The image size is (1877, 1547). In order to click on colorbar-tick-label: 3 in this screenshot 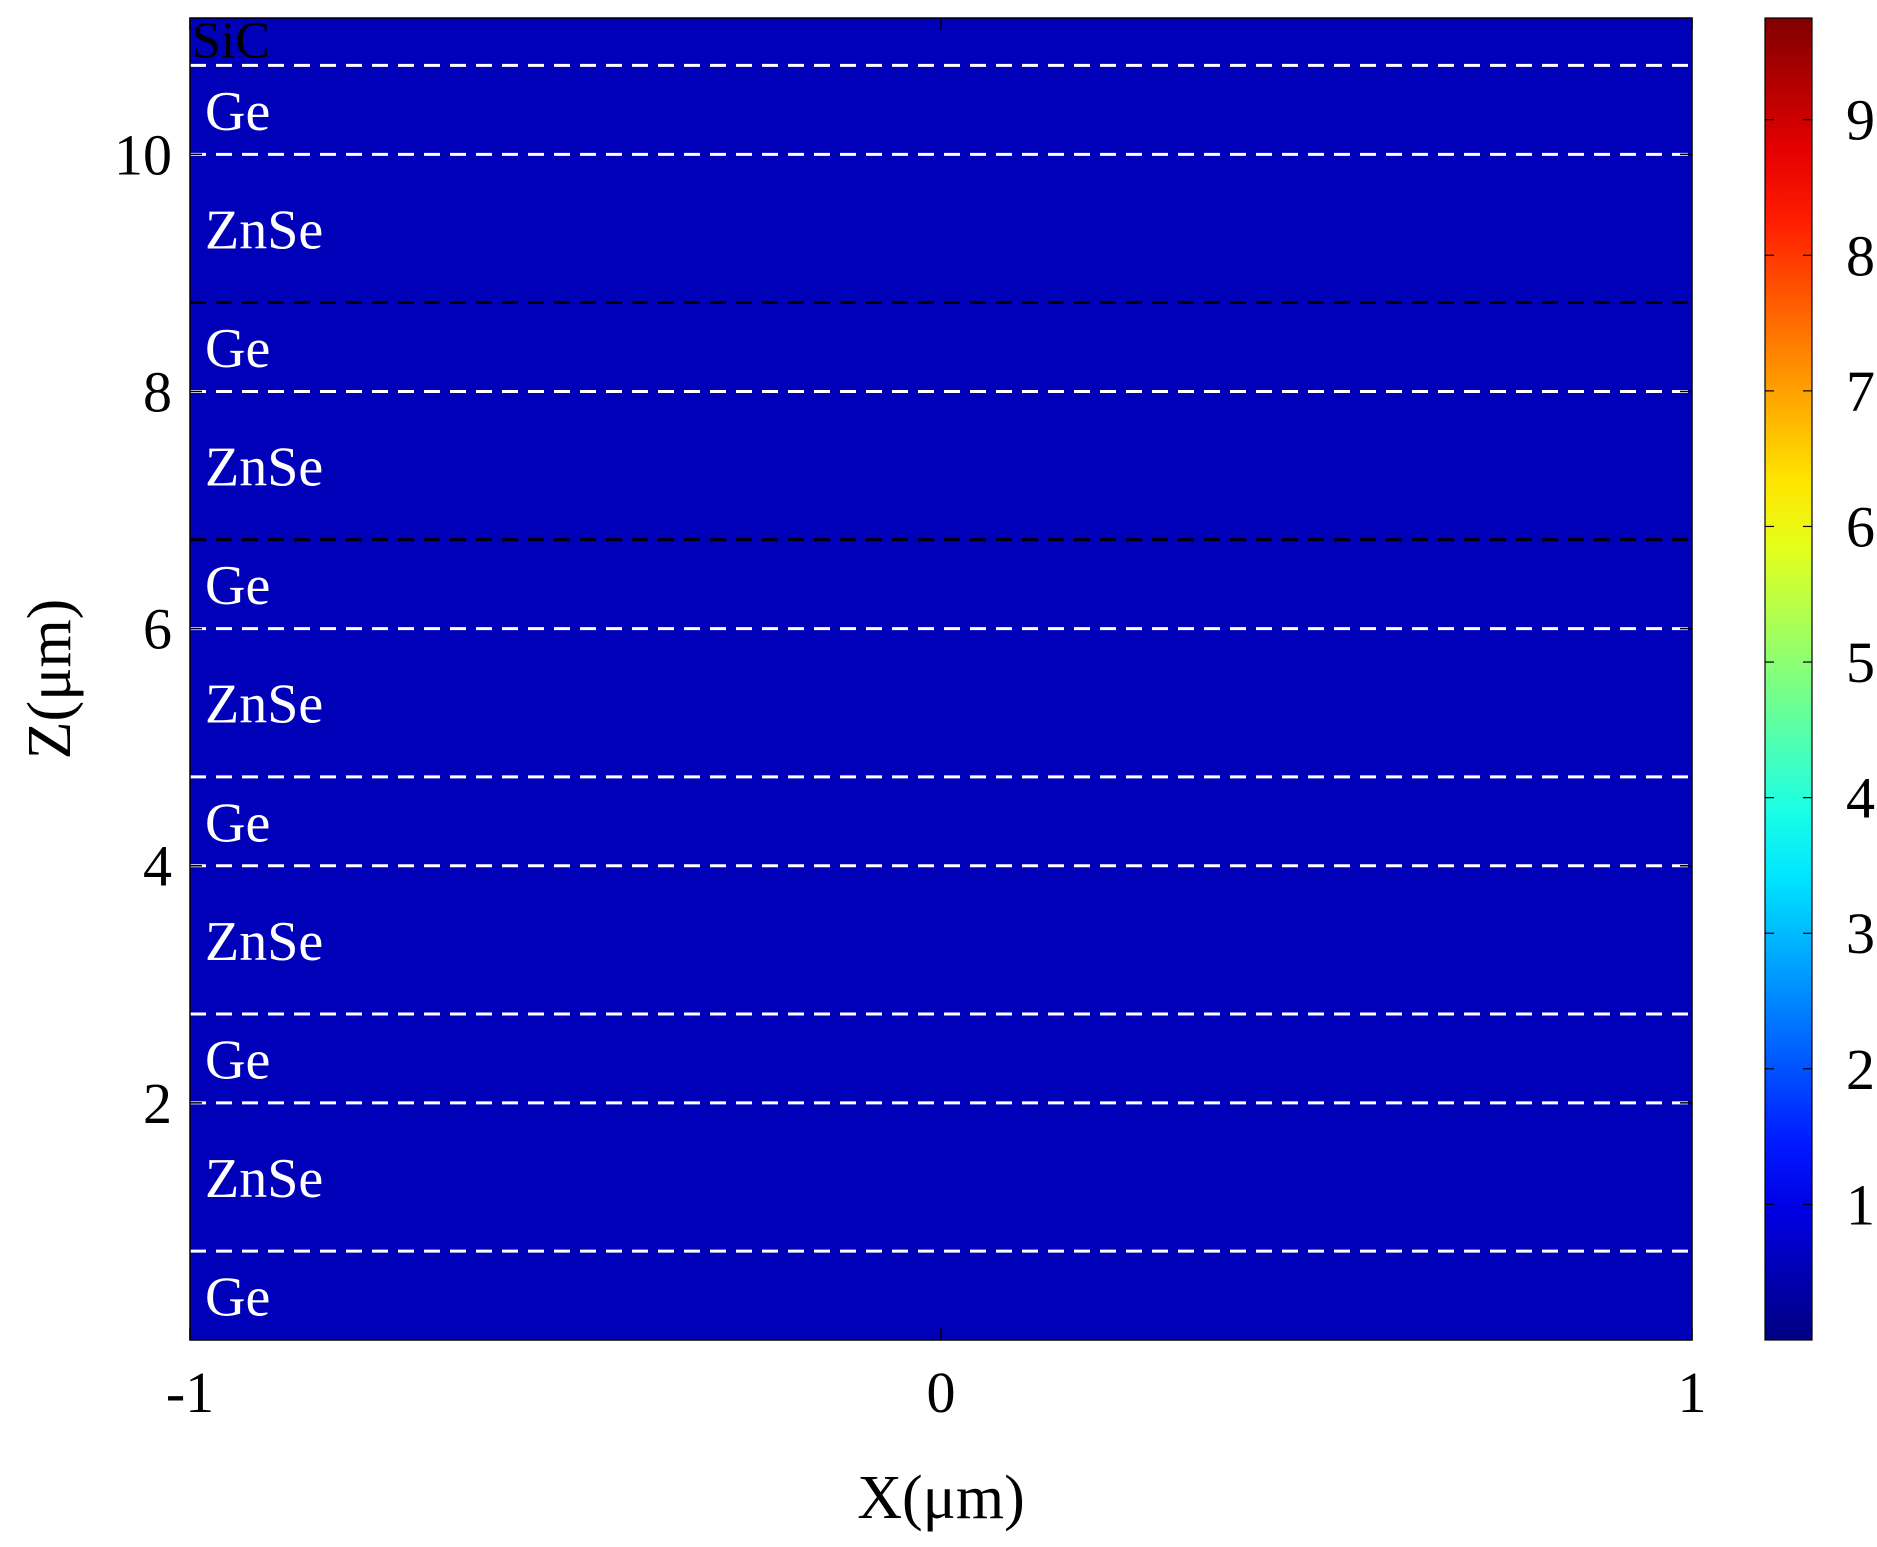, I will do `click(1860, 933)`.